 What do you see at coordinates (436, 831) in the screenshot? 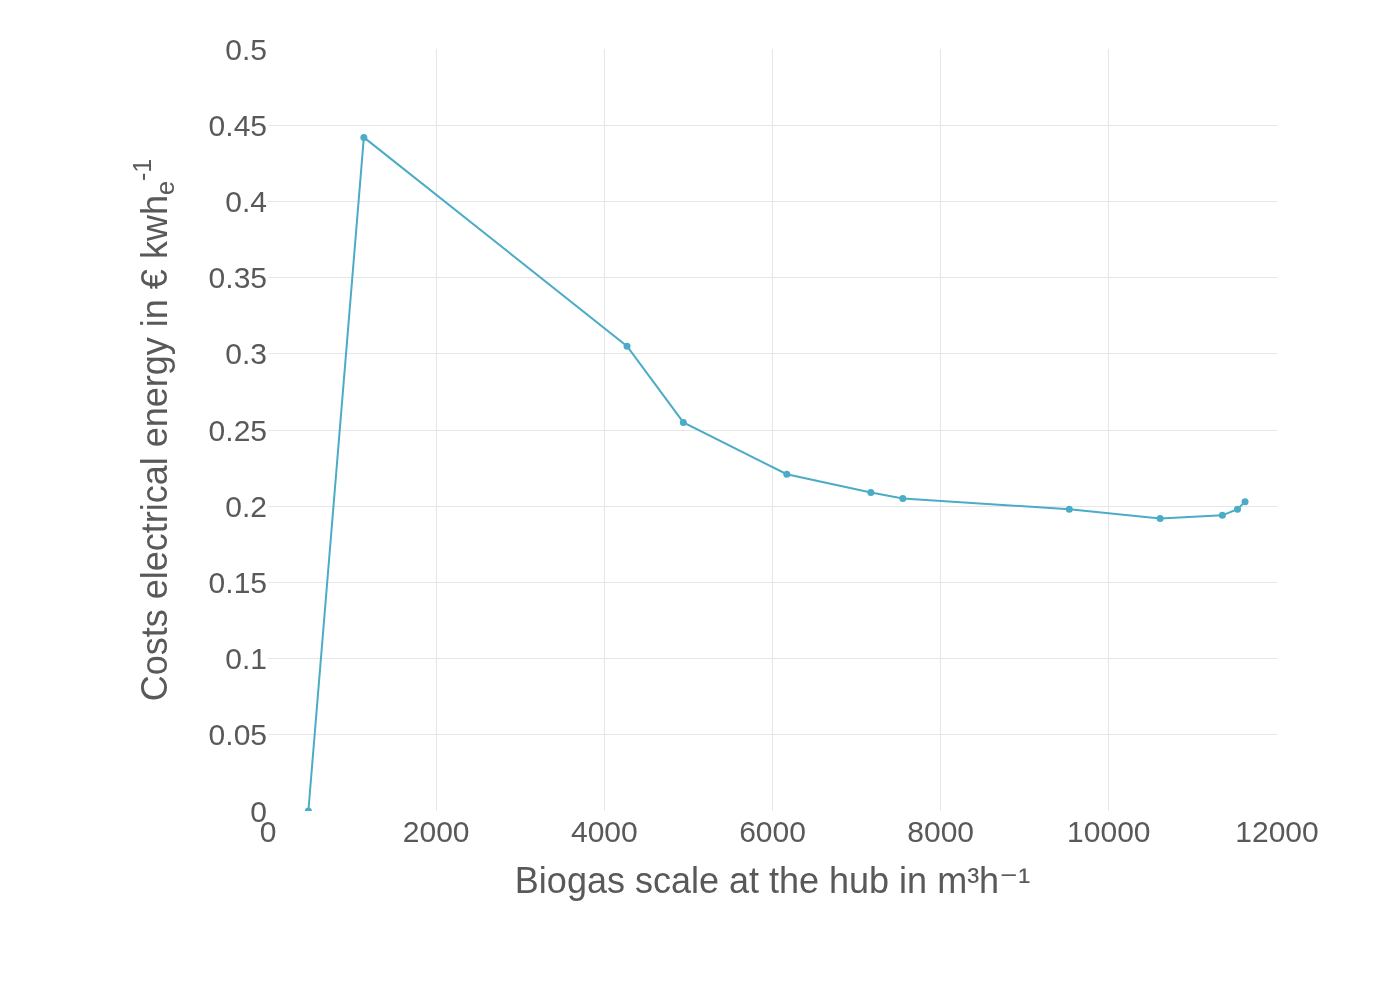
I see `x-tick-label: 2000` at bounding box center [436, 831].